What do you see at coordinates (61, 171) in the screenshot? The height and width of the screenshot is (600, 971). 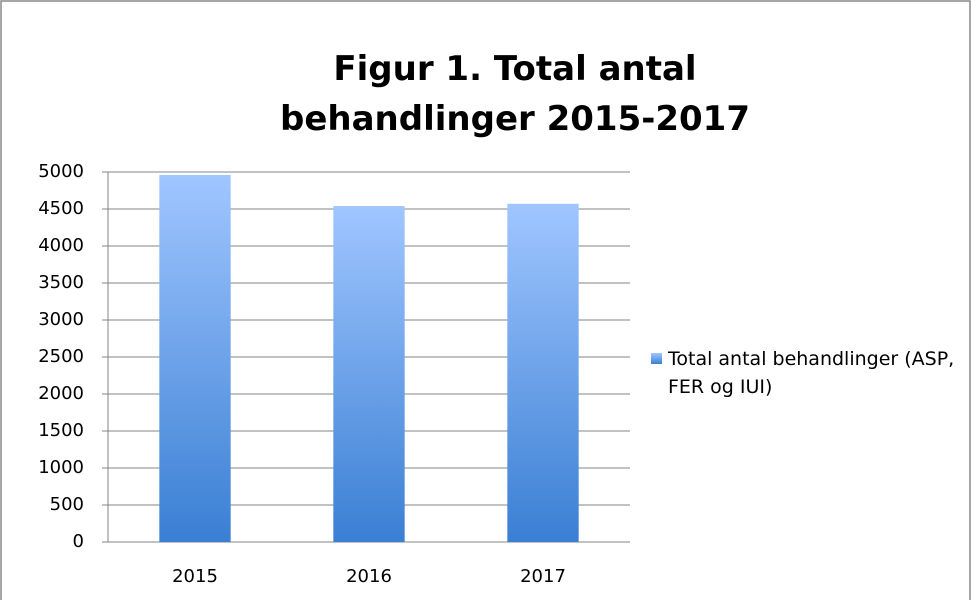 I see `y-tick-label: 5000` at bounding box center [61, 171].